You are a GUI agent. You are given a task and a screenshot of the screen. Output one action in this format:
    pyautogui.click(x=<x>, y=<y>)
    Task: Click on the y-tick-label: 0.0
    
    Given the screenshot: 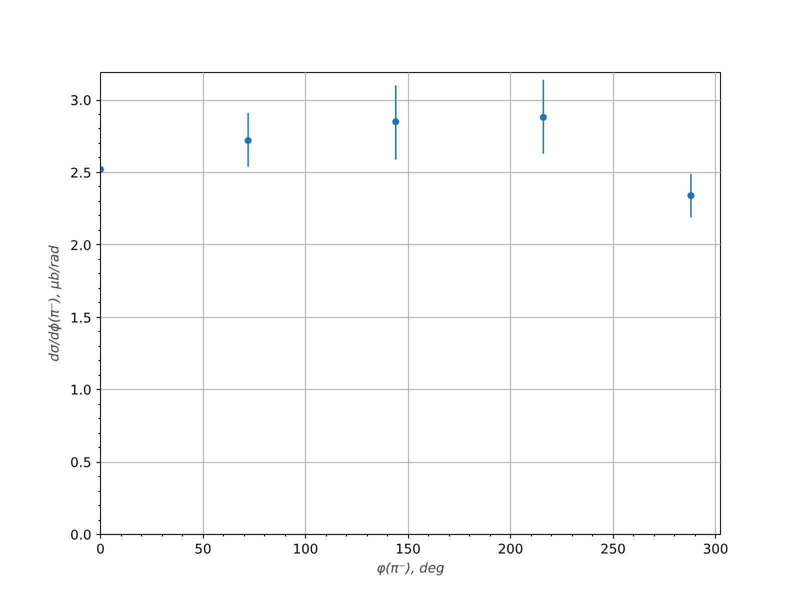 What is the action you would take?
    pyautogui.click(x=81, y=536)
    